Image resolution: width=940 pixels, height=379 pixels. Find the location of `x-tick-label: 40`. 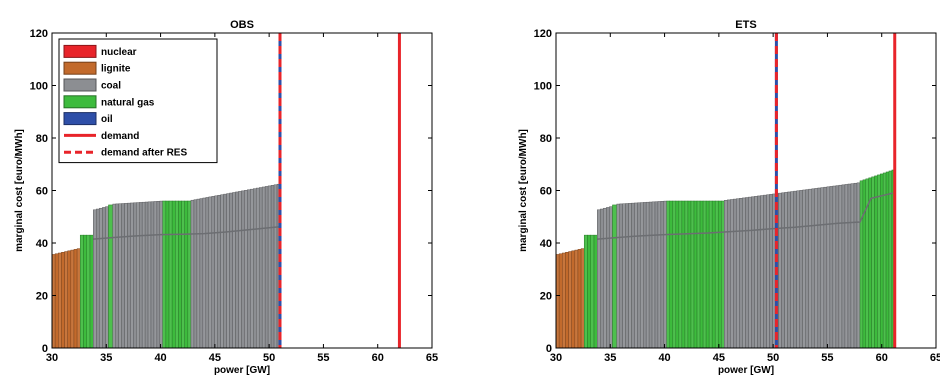

x-tick-label: 40 is located at coordinates (664, 358).